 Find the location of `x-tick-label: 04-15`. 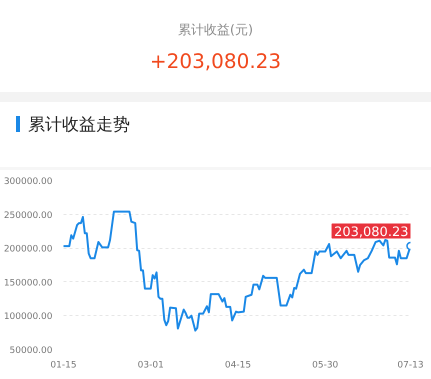

x-tick-label: 04-15 is located at coordinates (238, 365).